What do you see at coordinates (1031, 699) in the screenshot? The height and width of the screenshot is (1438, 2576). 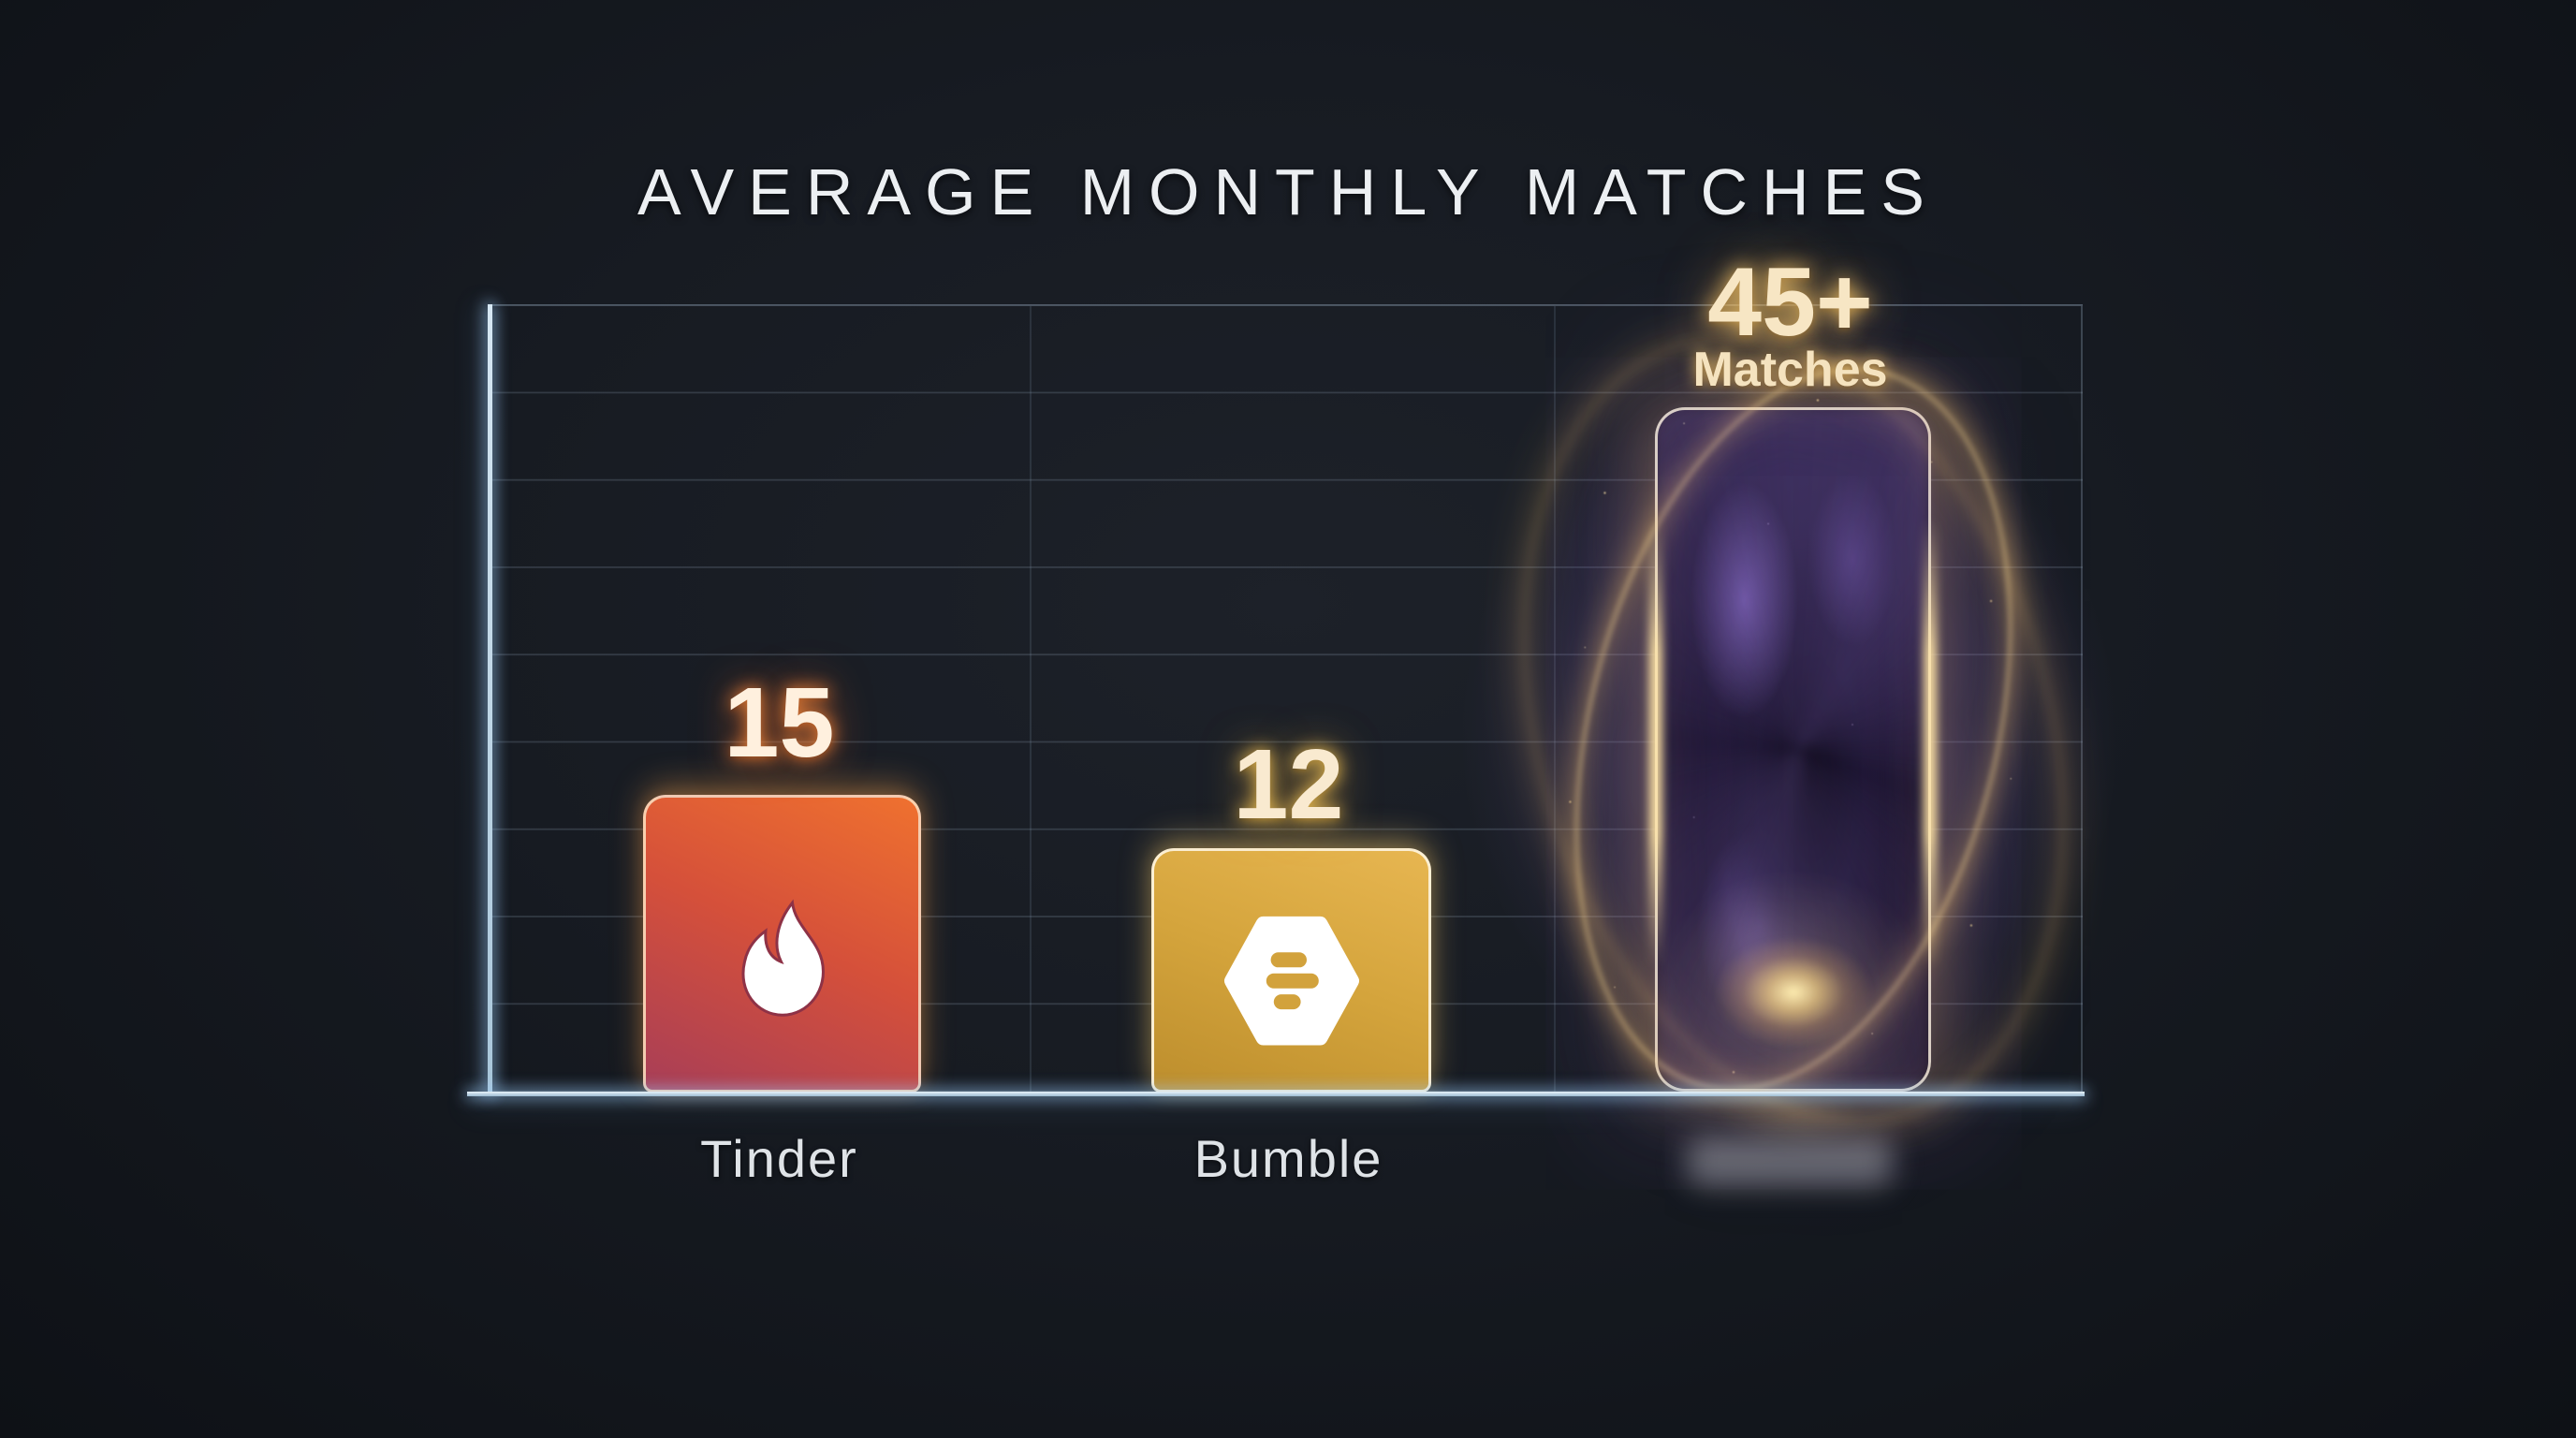 I see `vertical-gridline` at bounding box center [1031, 699].